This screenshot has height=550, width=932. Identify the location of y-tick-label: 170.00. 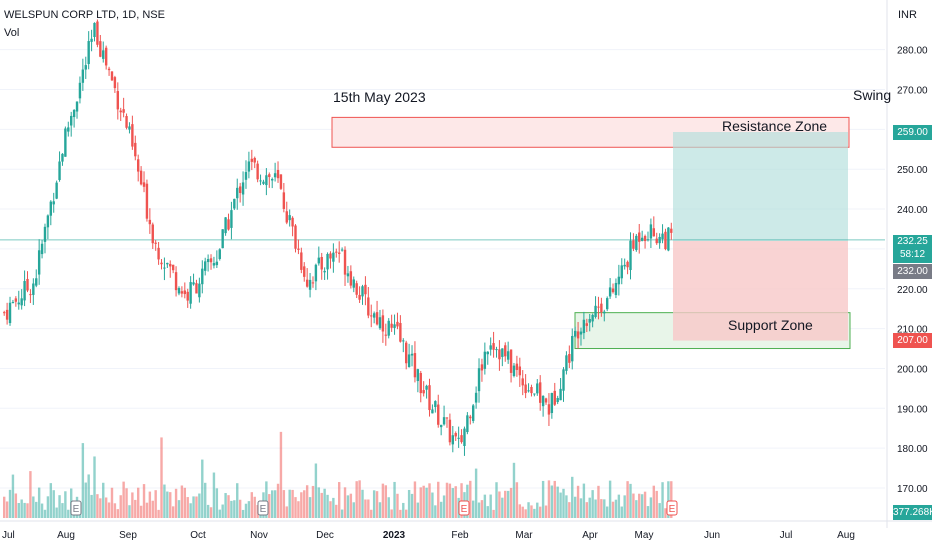
(912, 489).